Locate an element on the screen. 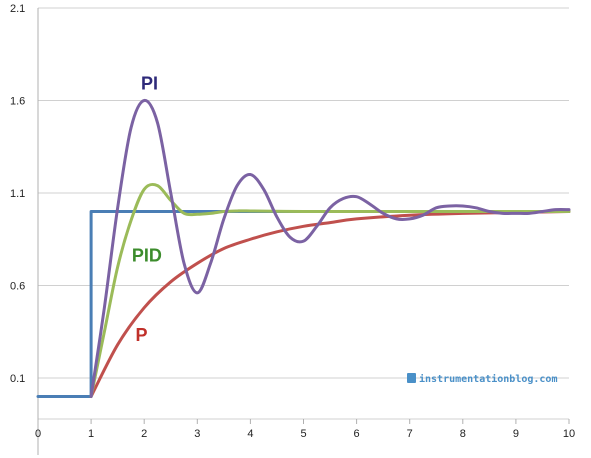 The height and width of the screenshot is (458, 591). x-tick-label: 0 is located at coordinates (38, 434).